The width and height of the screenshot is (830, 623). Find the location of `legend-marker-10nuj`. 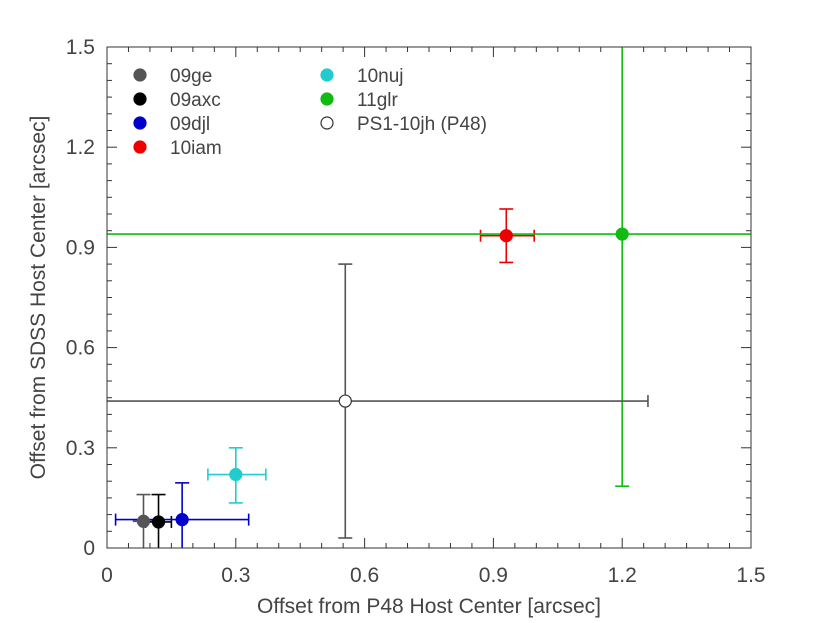

legend-marker-10nuj is located at coordinates (327, 75).